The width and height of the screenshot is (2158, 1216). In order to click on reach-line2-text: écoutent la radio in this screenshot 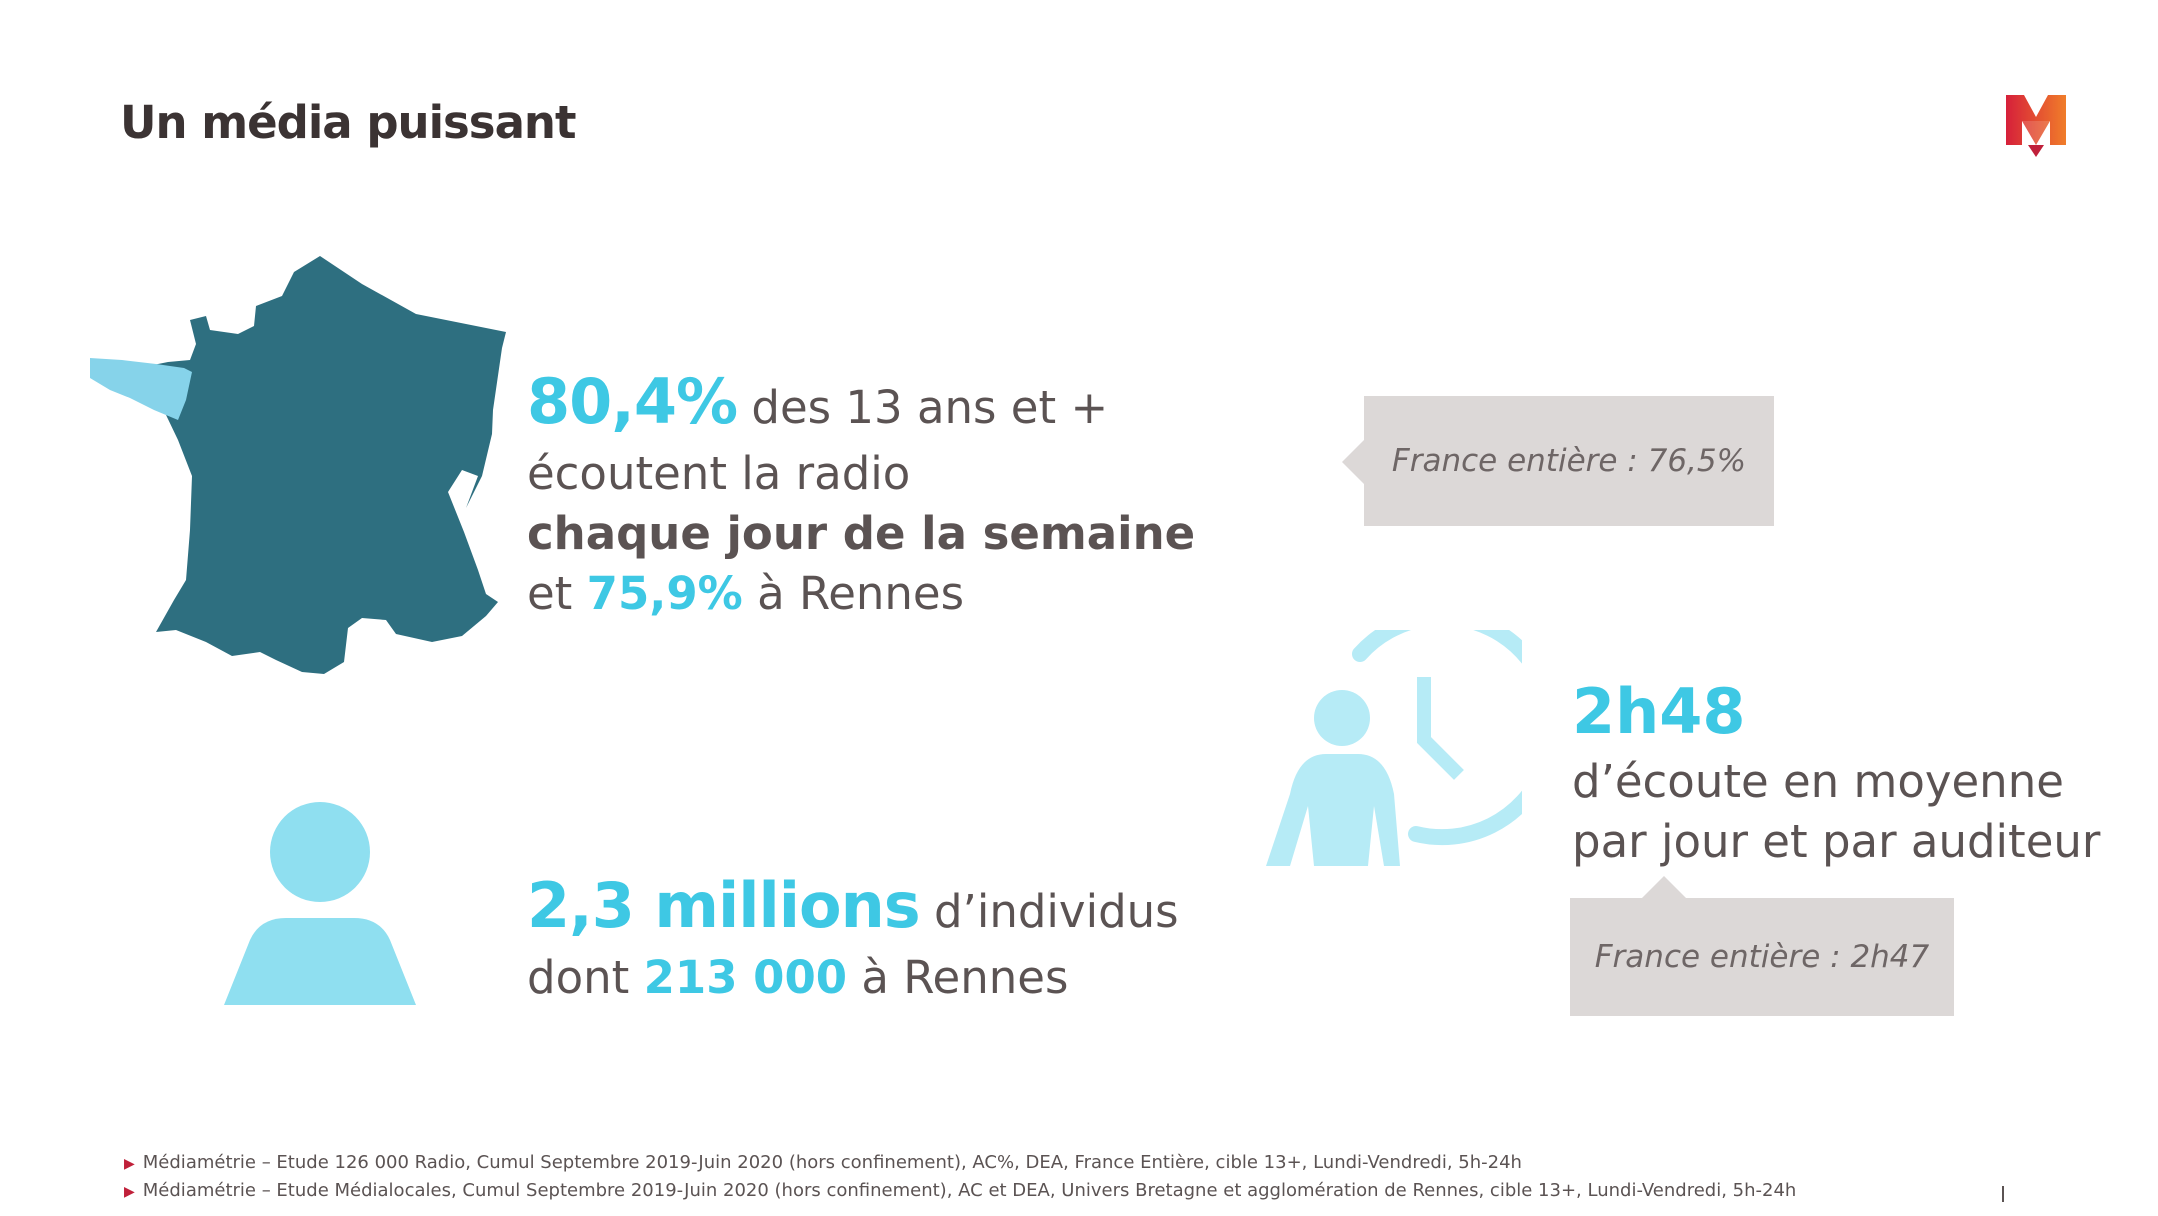, I will do `click(719, 473)`.